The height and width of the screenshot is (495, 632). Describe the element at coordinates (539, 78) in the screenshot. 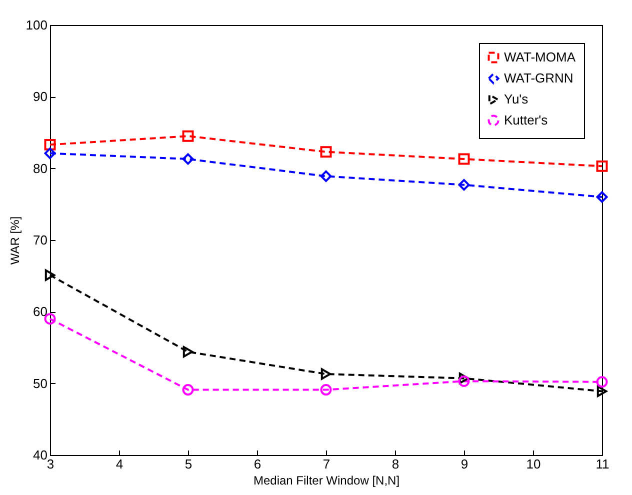

I see `legend-label: WAT-GRNN` at that location.